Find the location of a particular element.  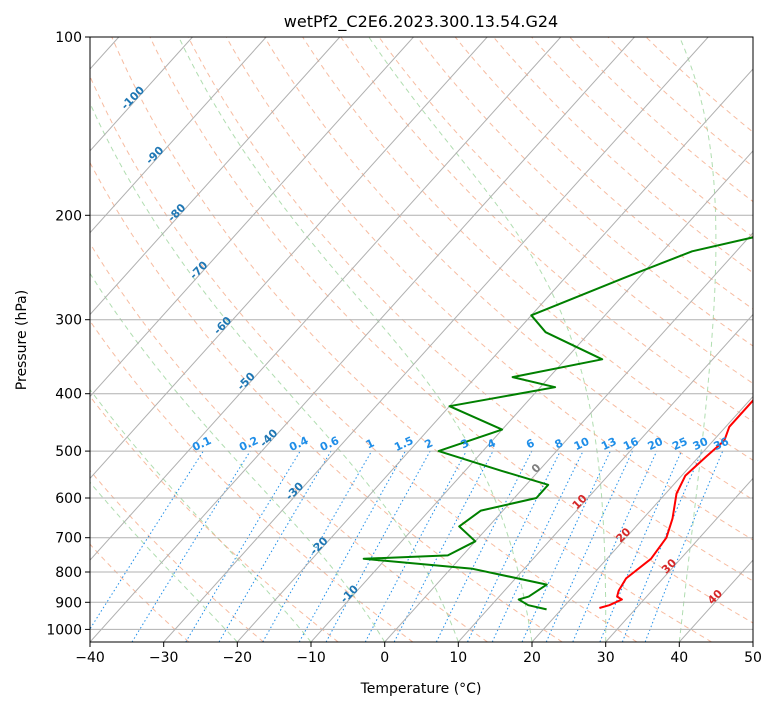

x-tick-label: 0 is located at coordinates (384, 658).